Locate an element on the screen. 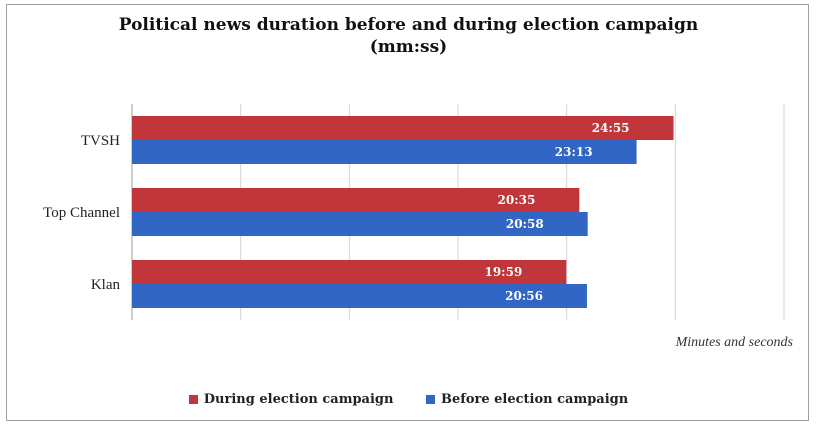  legend-item-before: Before election campaign is located at coordinates (527, 399).